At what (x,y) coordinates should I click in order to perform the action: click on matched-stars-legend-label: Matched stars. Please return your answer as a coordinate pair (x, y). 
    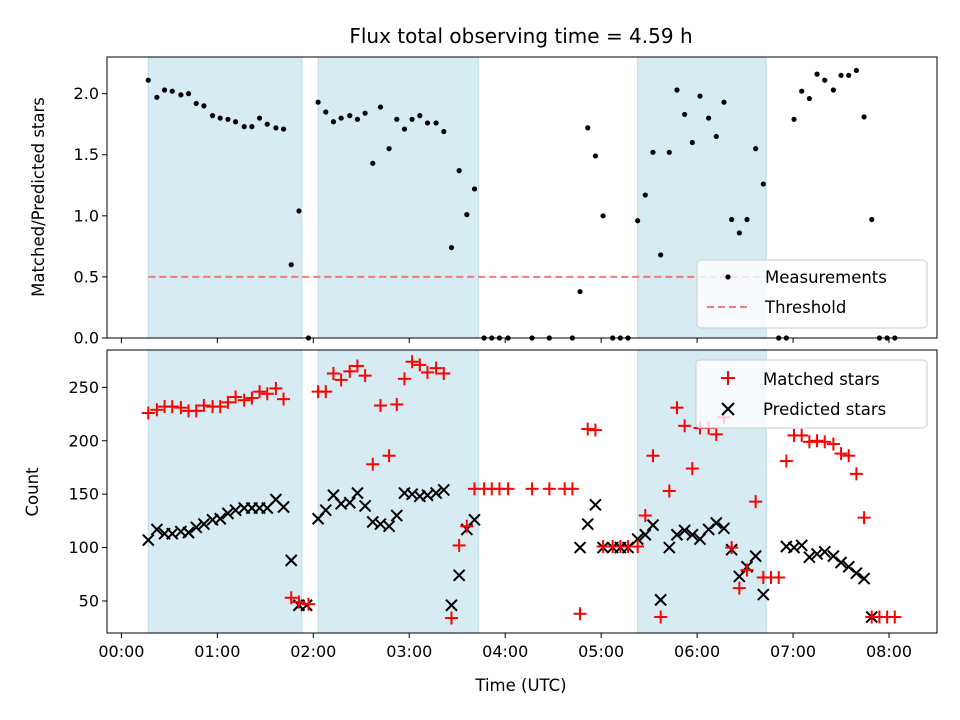
    Looking at the image, I should click on (821, 379).